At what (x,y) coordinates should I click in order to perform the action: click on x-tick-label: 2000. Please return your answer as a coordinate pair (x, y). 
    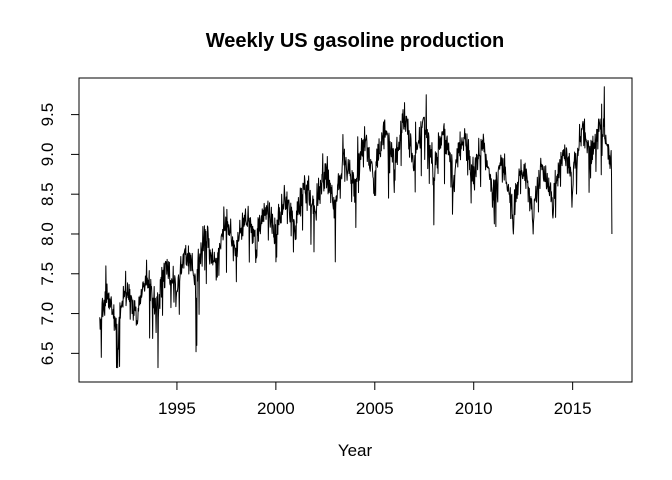
    Looking at the image, I should click on (276, 408).